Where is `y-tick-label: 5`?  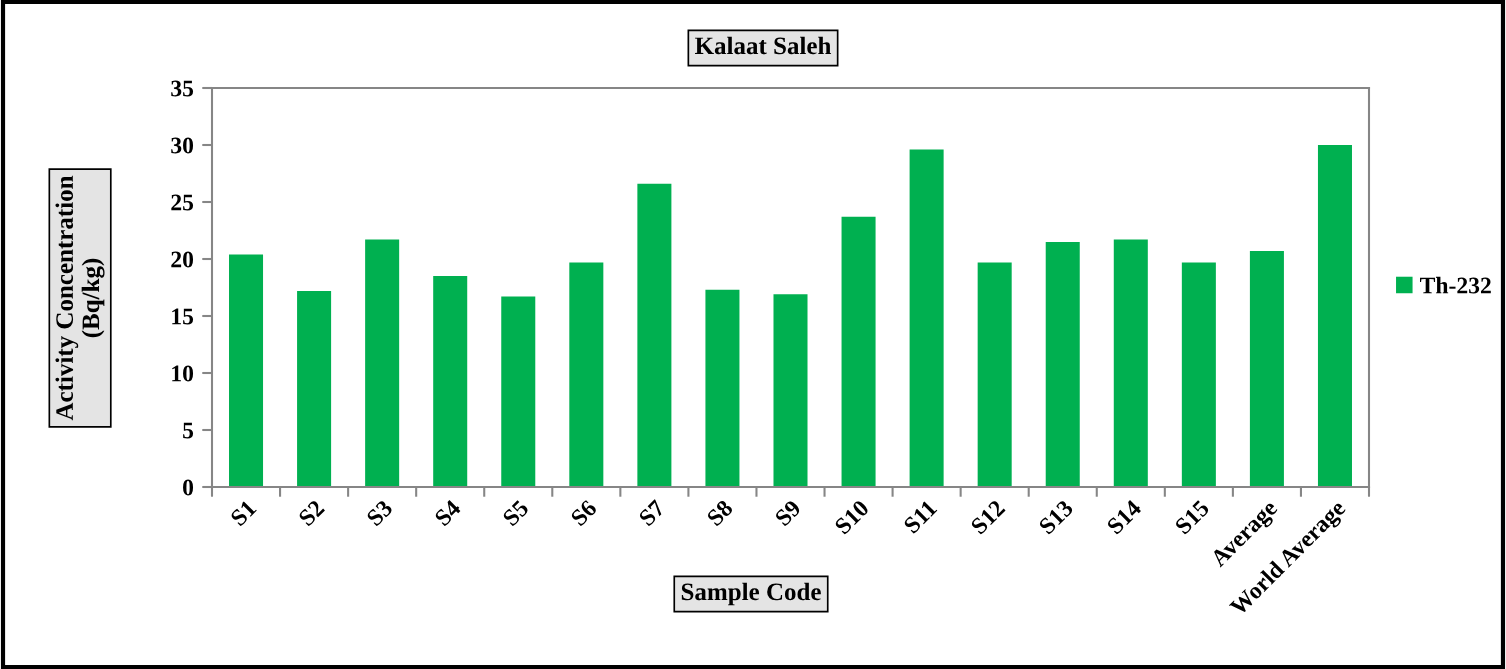
y-tick-label: 5 is located at coordinates (188, 430).